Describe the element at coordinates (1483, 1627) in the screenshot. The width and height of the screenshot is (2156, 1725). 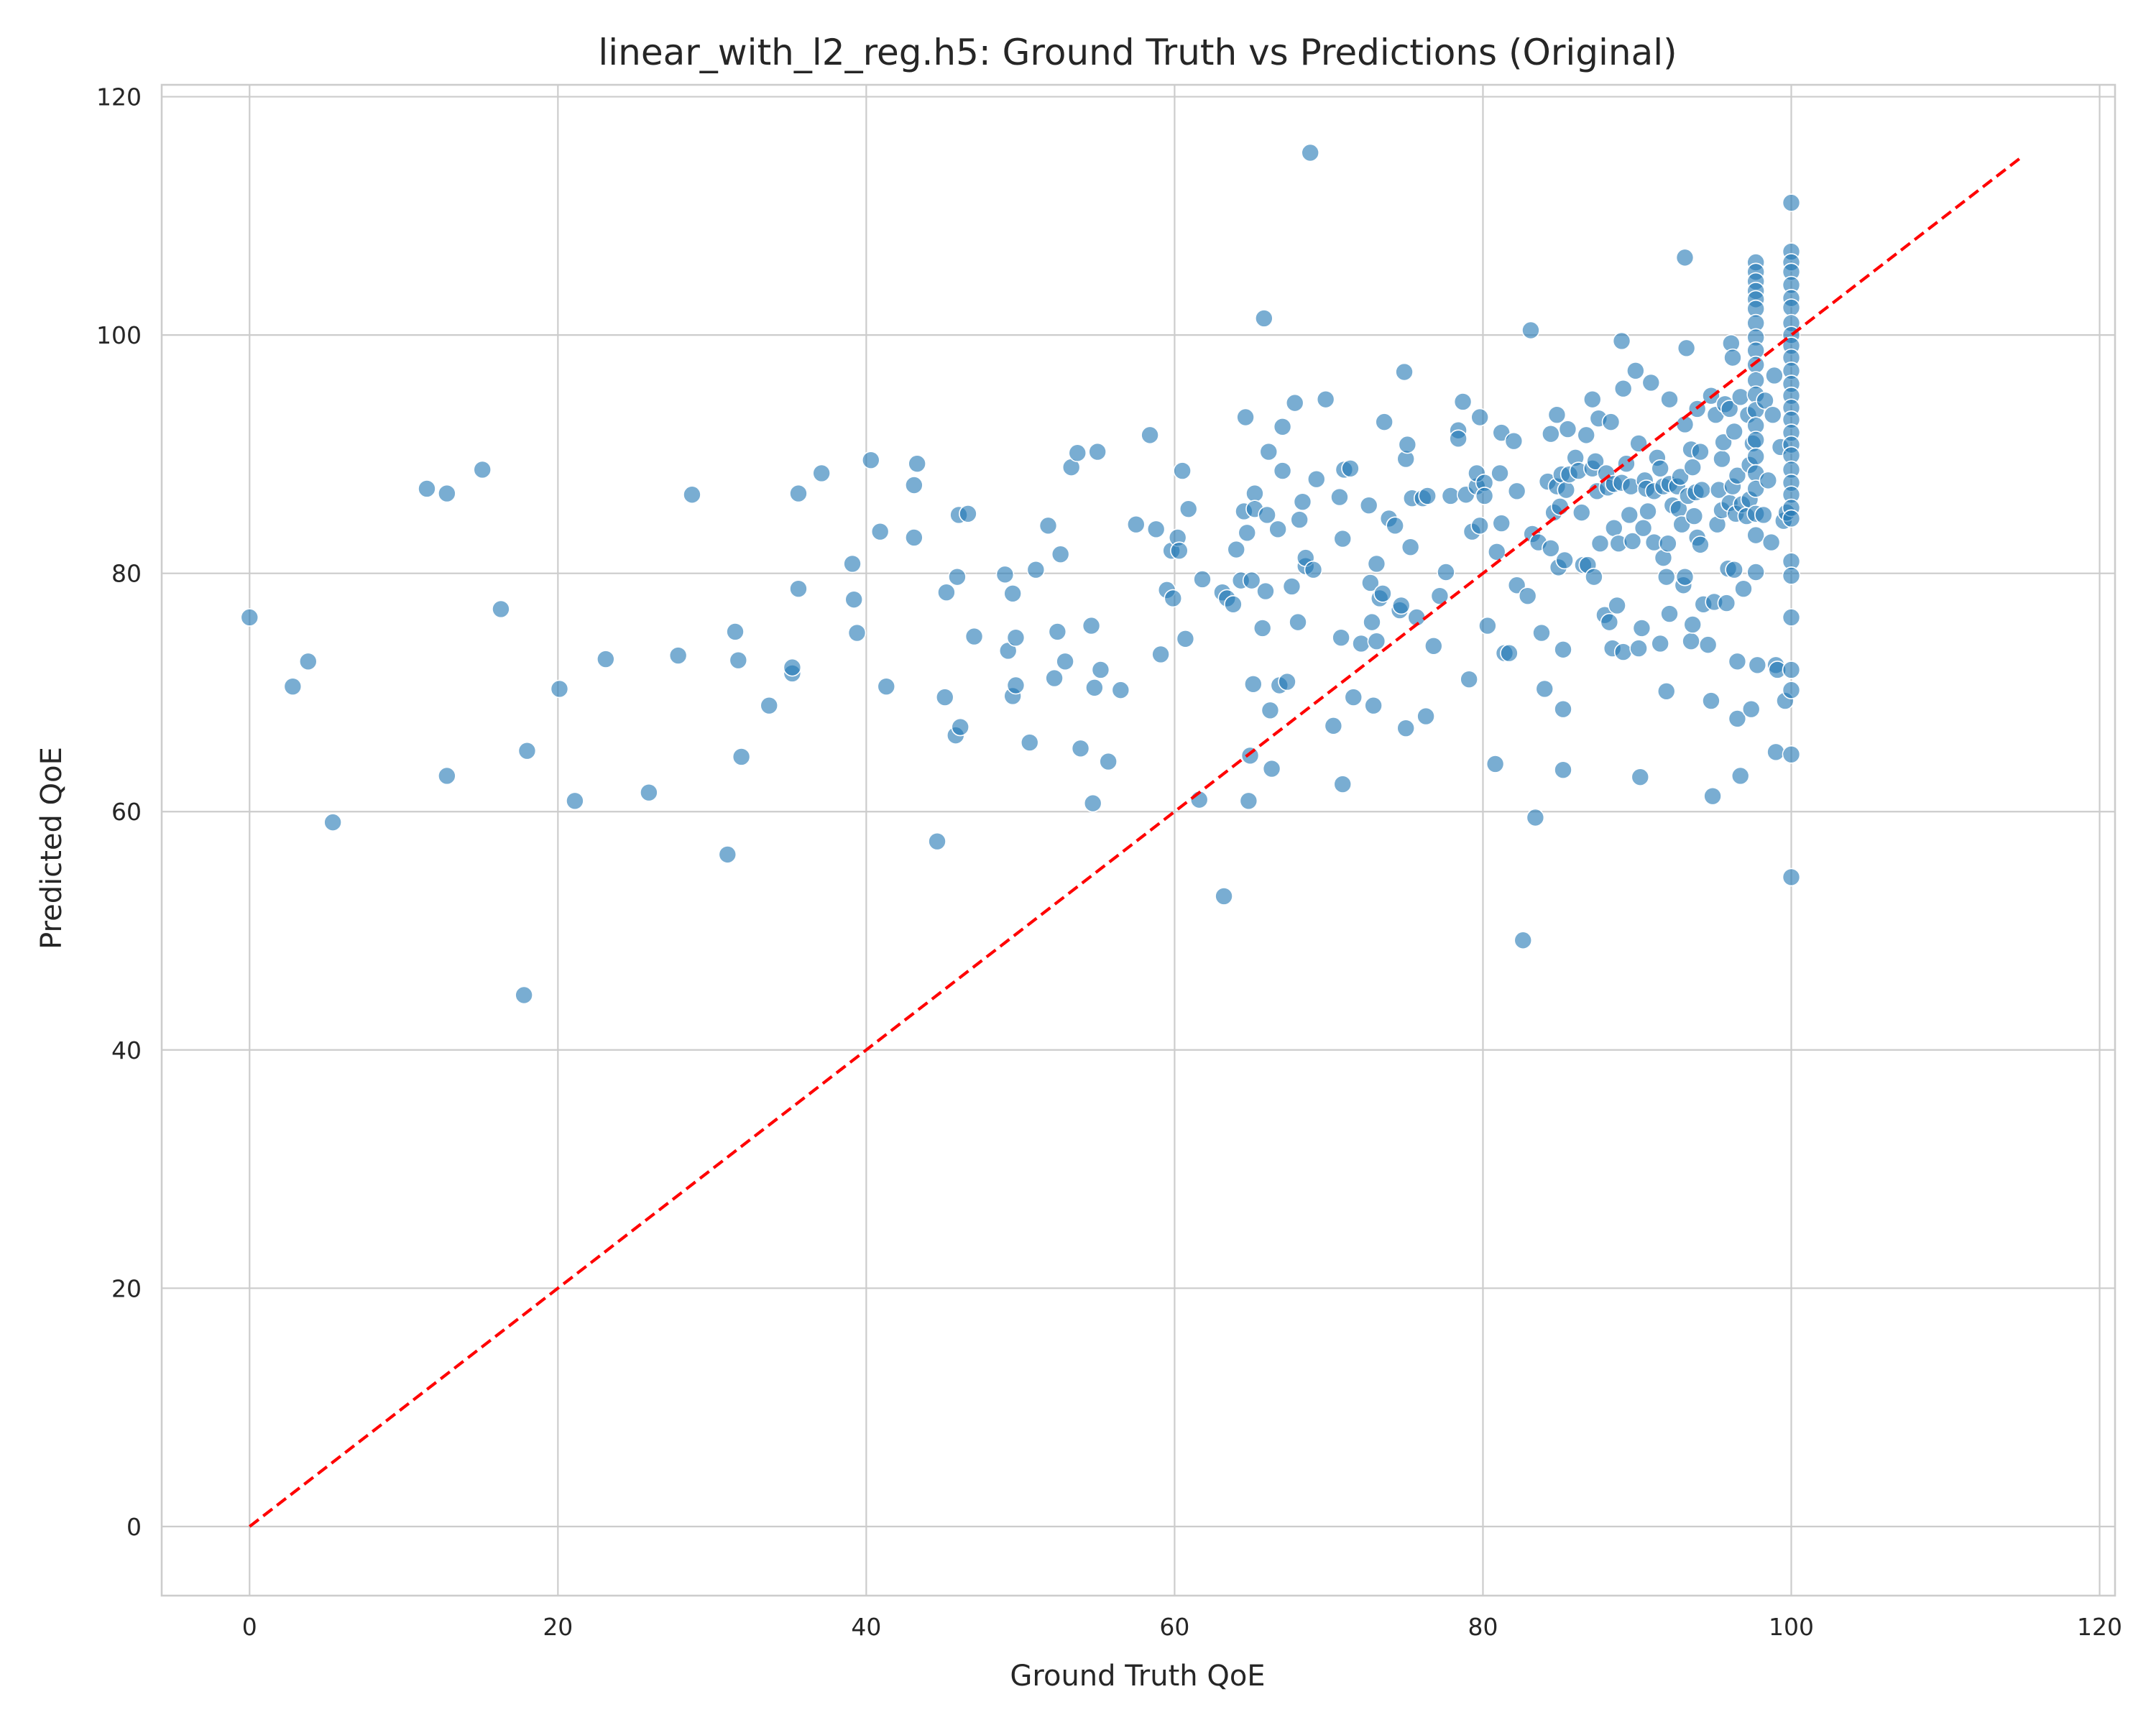
I see `x-tick-label: 80` at that location.